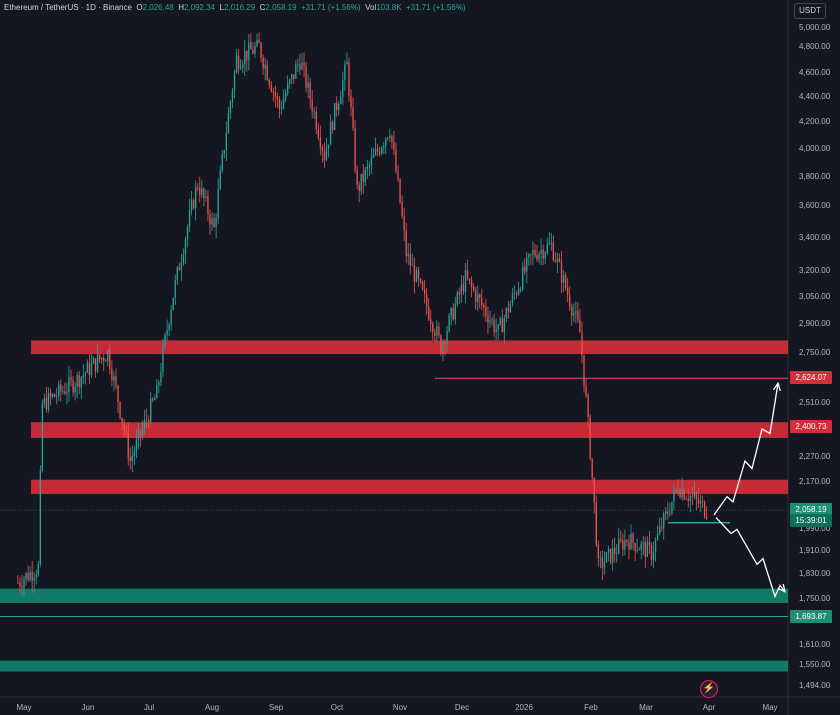 The image size is (840, 715). Describe the element at coordinates (68, 7) in the screenshot. I see `symbol-title: Ethereum / TetherUS · 1D · Binance` at that location.